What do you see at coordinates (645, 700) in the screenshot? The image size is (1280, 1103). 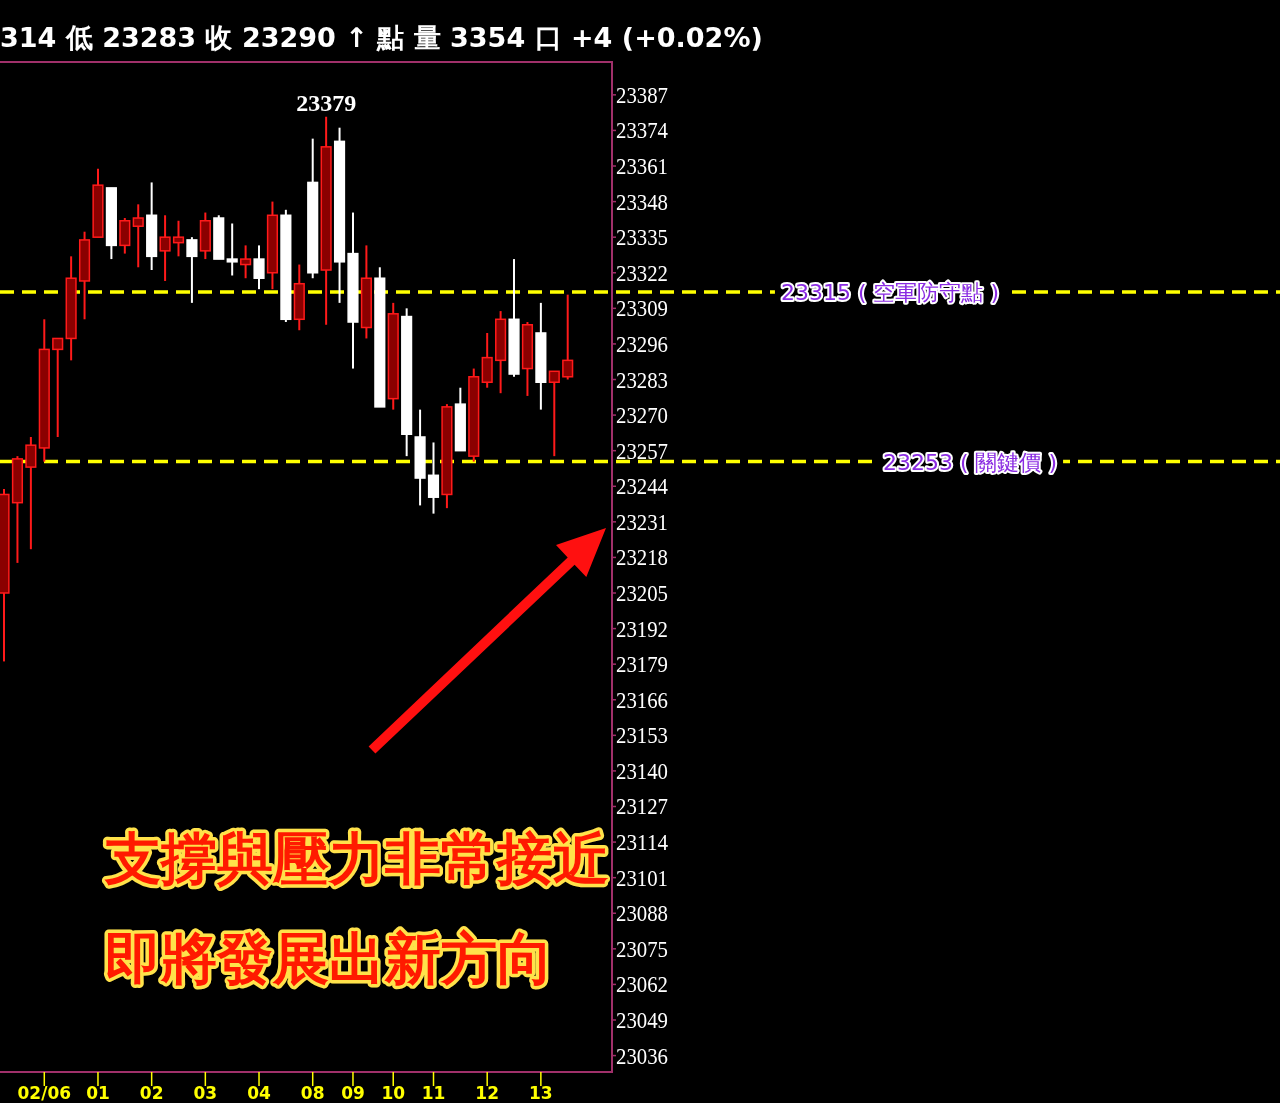 I see `y-tick-label: 23166` at bounding box center [645, 700].